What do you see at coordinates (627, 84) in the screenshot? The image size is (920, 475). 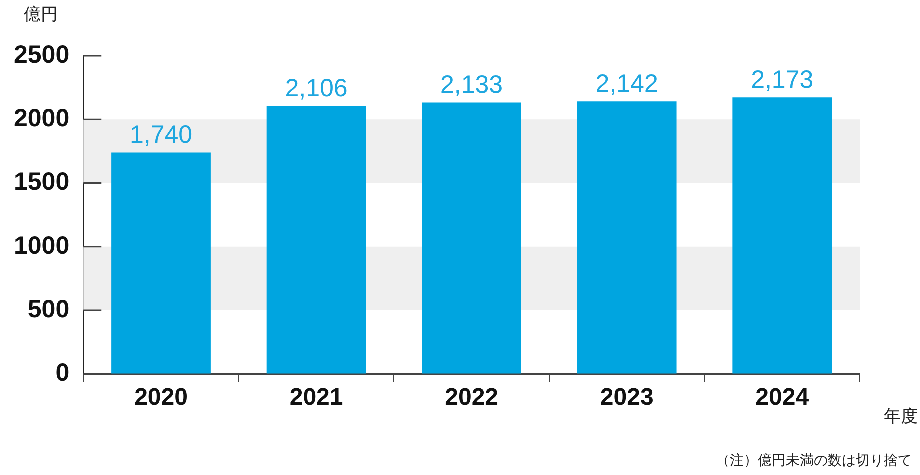 I see `data-label: 2,142` at bounding box center [627, 84].